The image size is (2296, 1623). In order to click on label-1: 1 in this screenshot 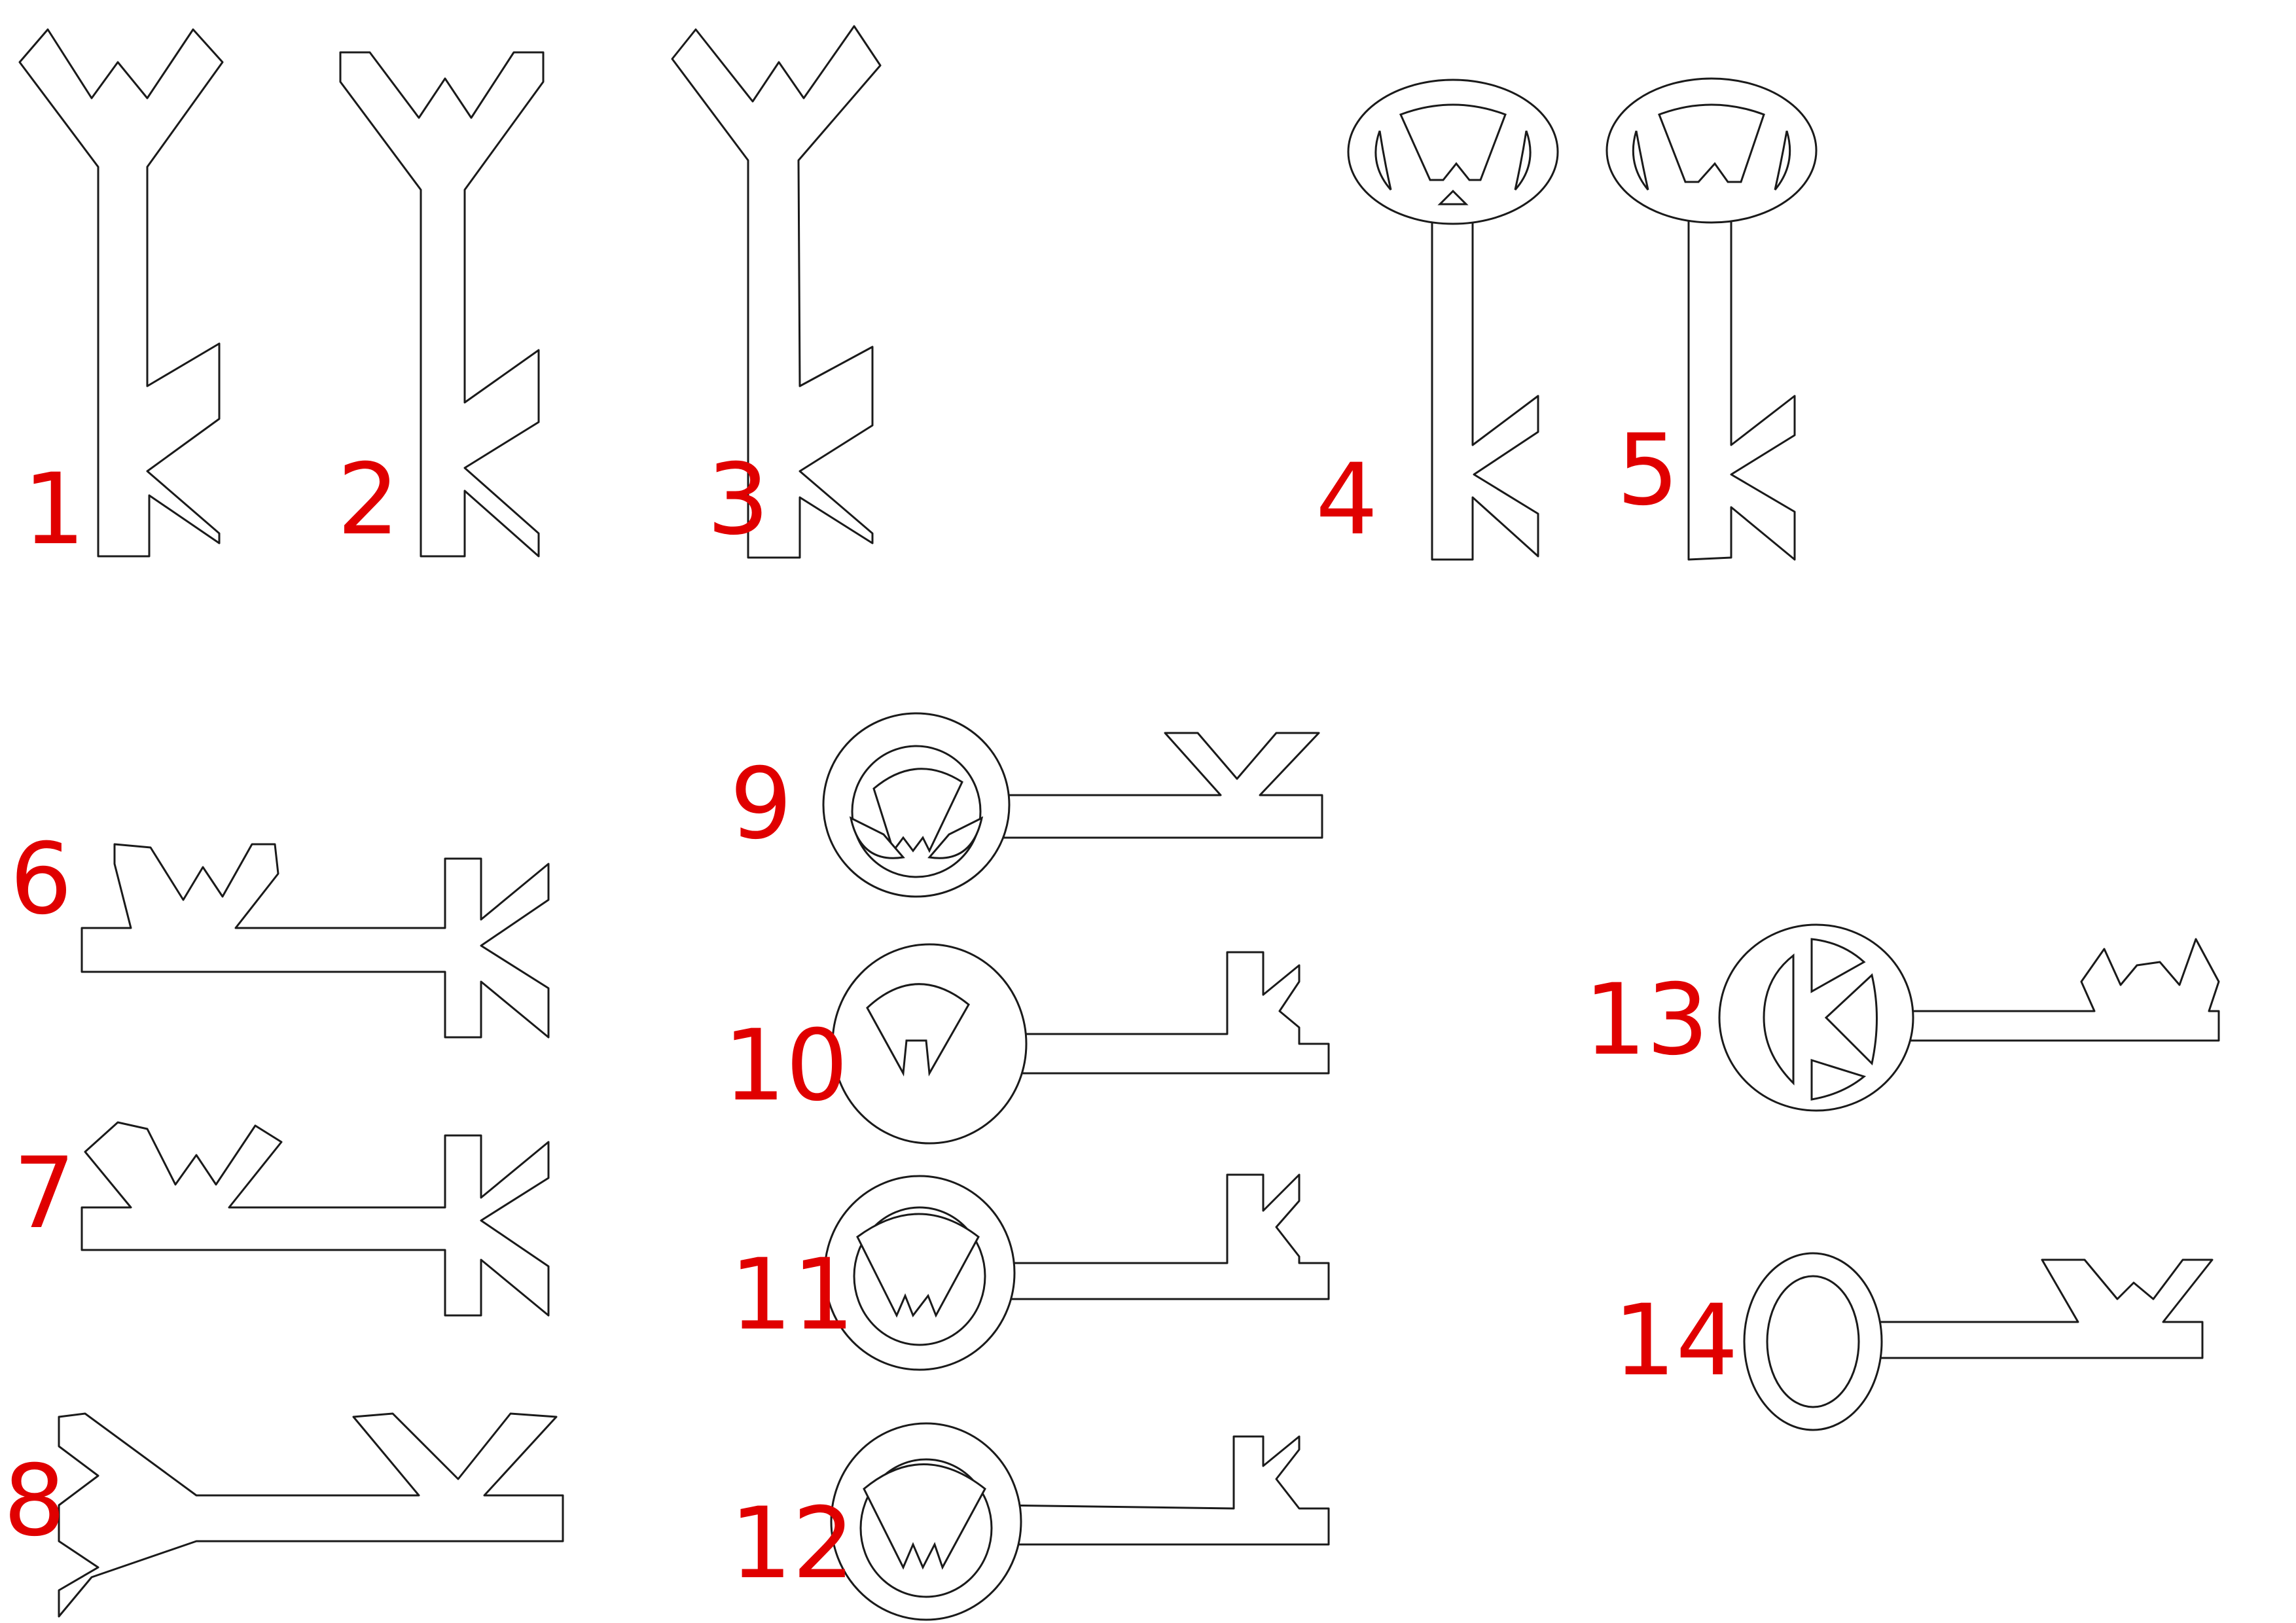, I will do `click(54, 510)`.